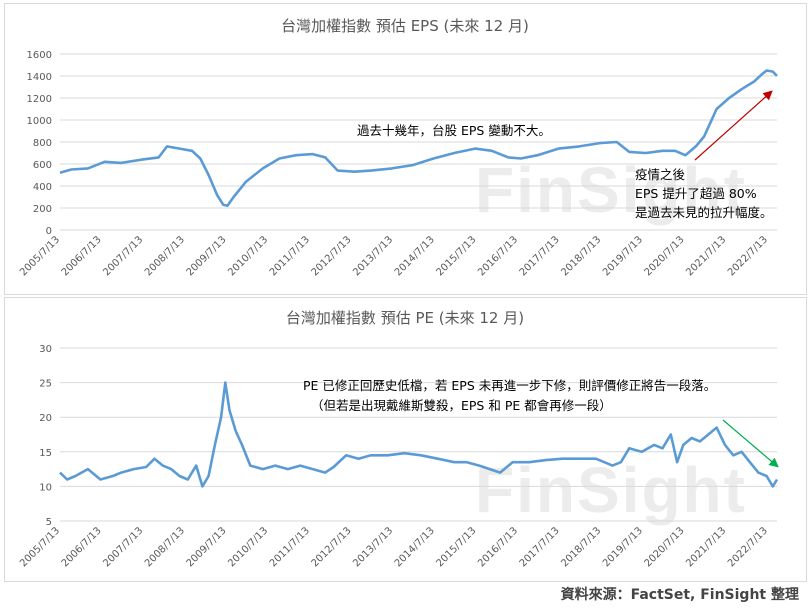 The height and width of the screenshot is (608, 809). What do you see at coordinates (45, 487) in the screenshot?
I see `y-tick-label: 10` at bounding box center [45, 487].